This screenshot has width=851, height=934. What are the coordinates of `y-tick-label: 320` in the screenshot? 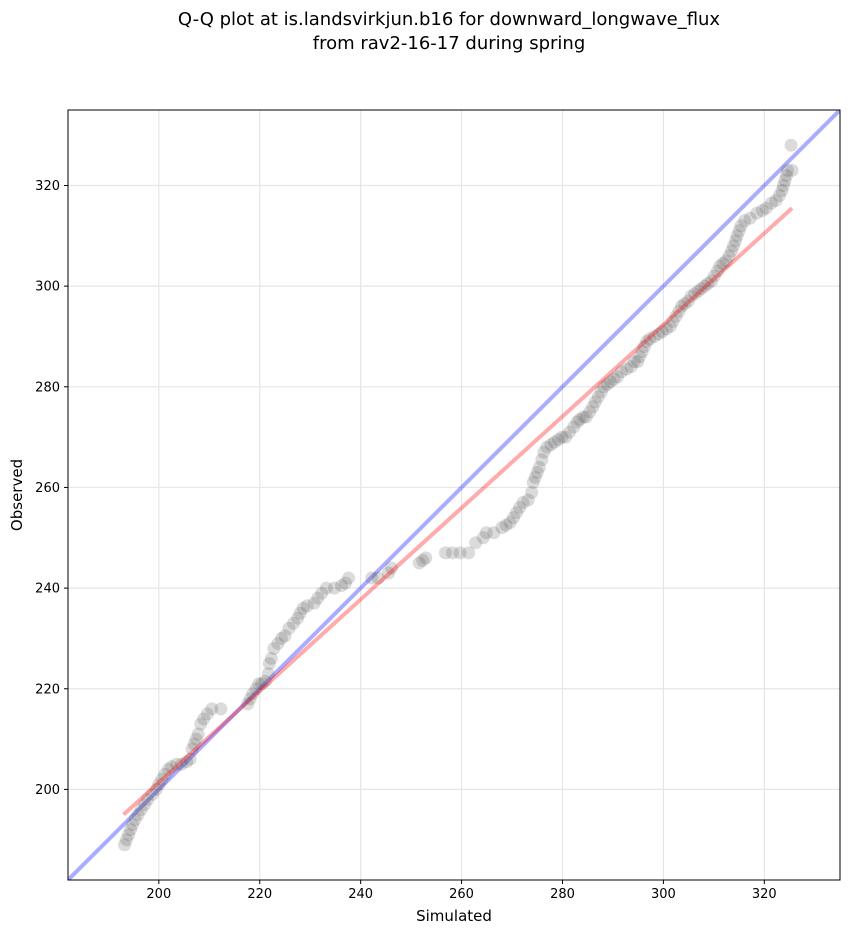 It's located at (47, 186).